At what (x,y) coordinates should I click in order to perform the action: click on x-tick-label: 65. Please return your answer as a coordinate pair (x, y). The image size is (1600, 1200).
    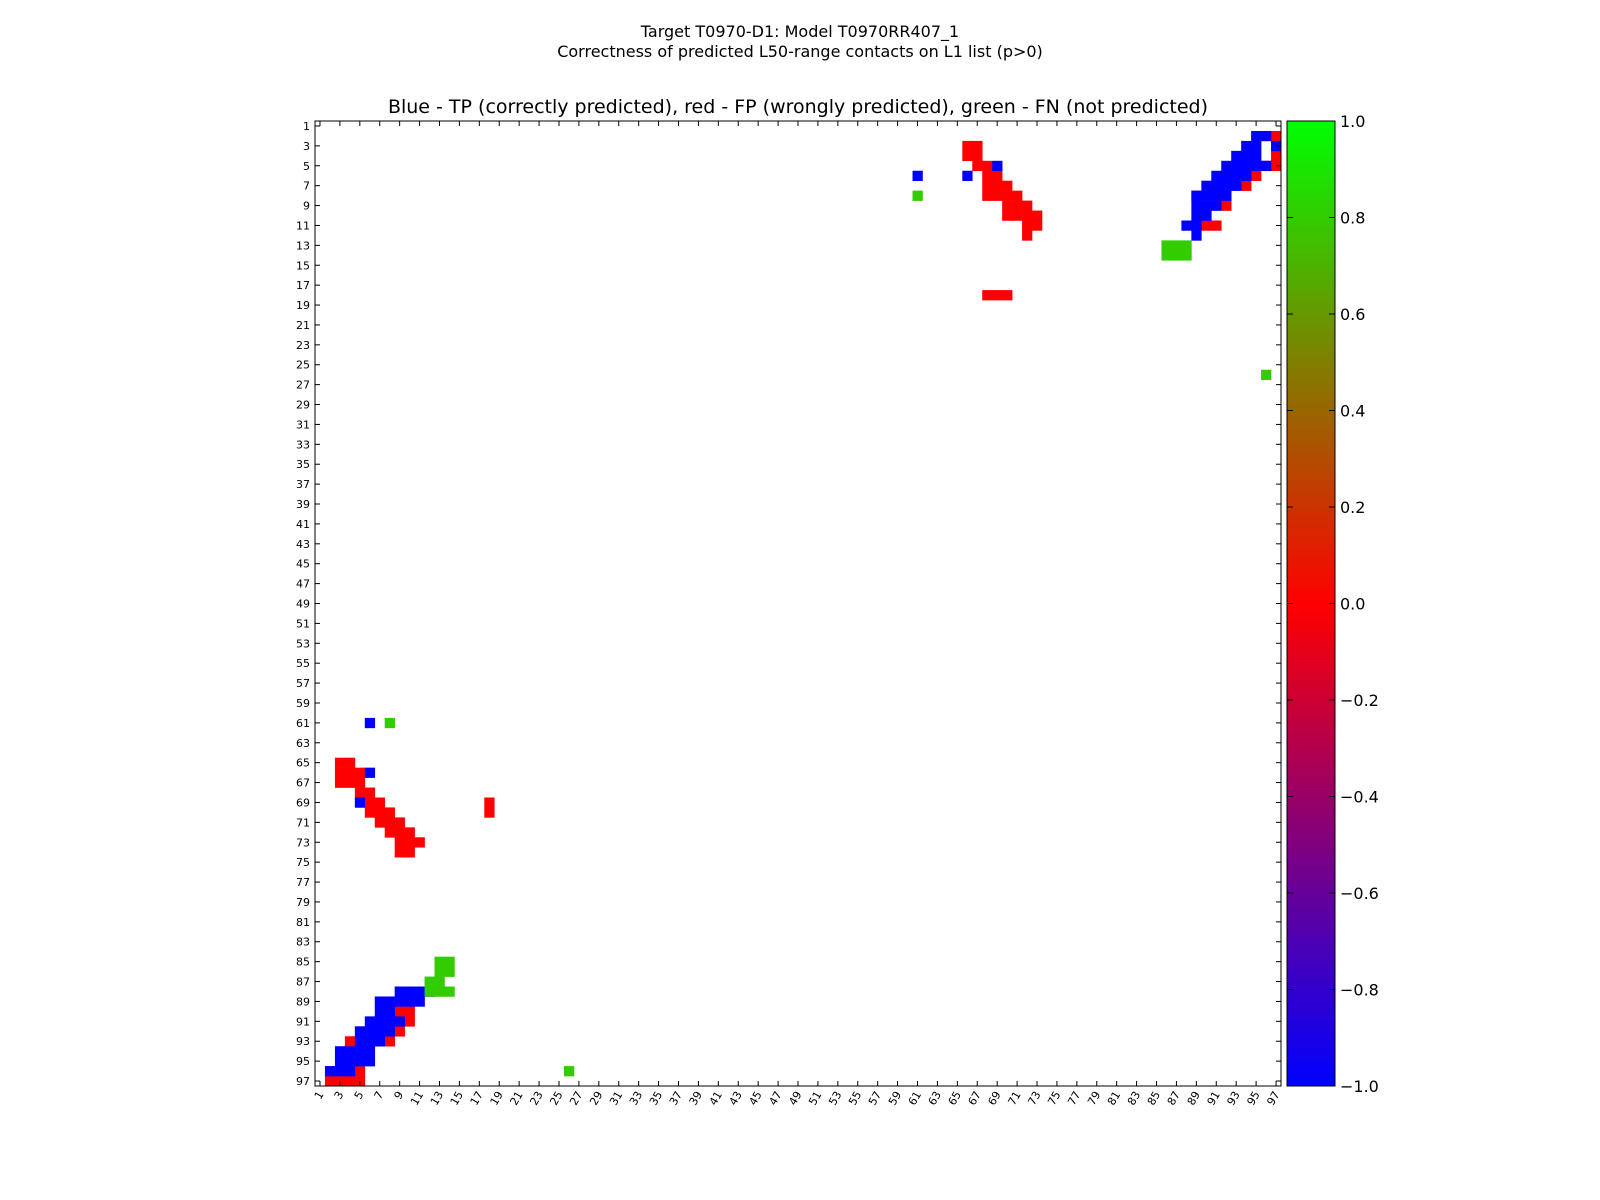
    Looking at the image, I should click on (955, 1098).